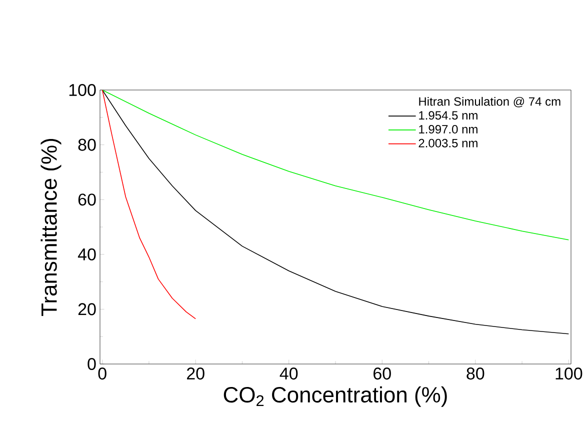  Describe the element at coordinates (489, 102) in the screenshot. I see `legend-title: Hitran Simulation @ 74 cm` at that location.